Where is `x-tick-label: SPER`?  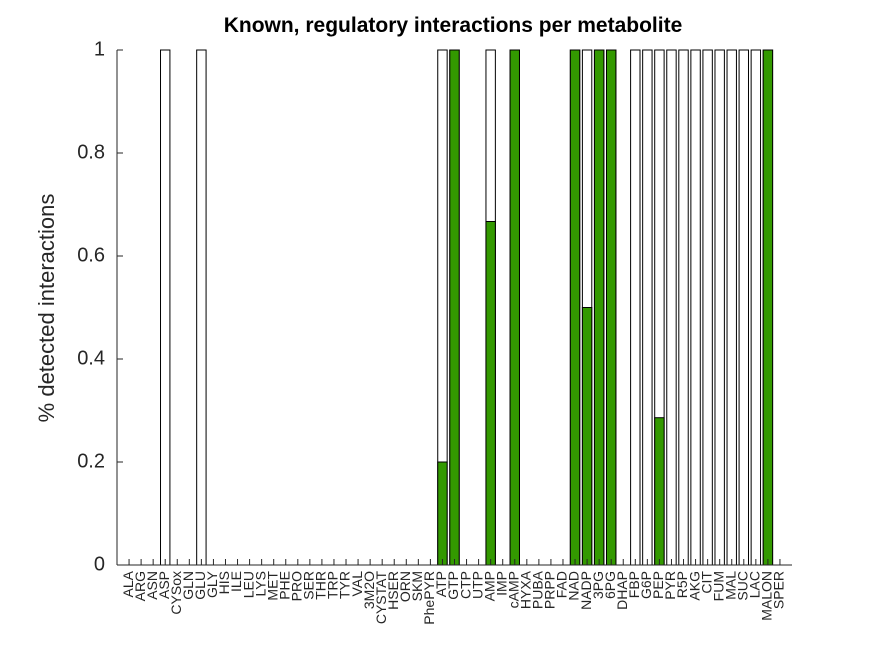 x-tick-label: SPER is located at coordinates (779, 590).